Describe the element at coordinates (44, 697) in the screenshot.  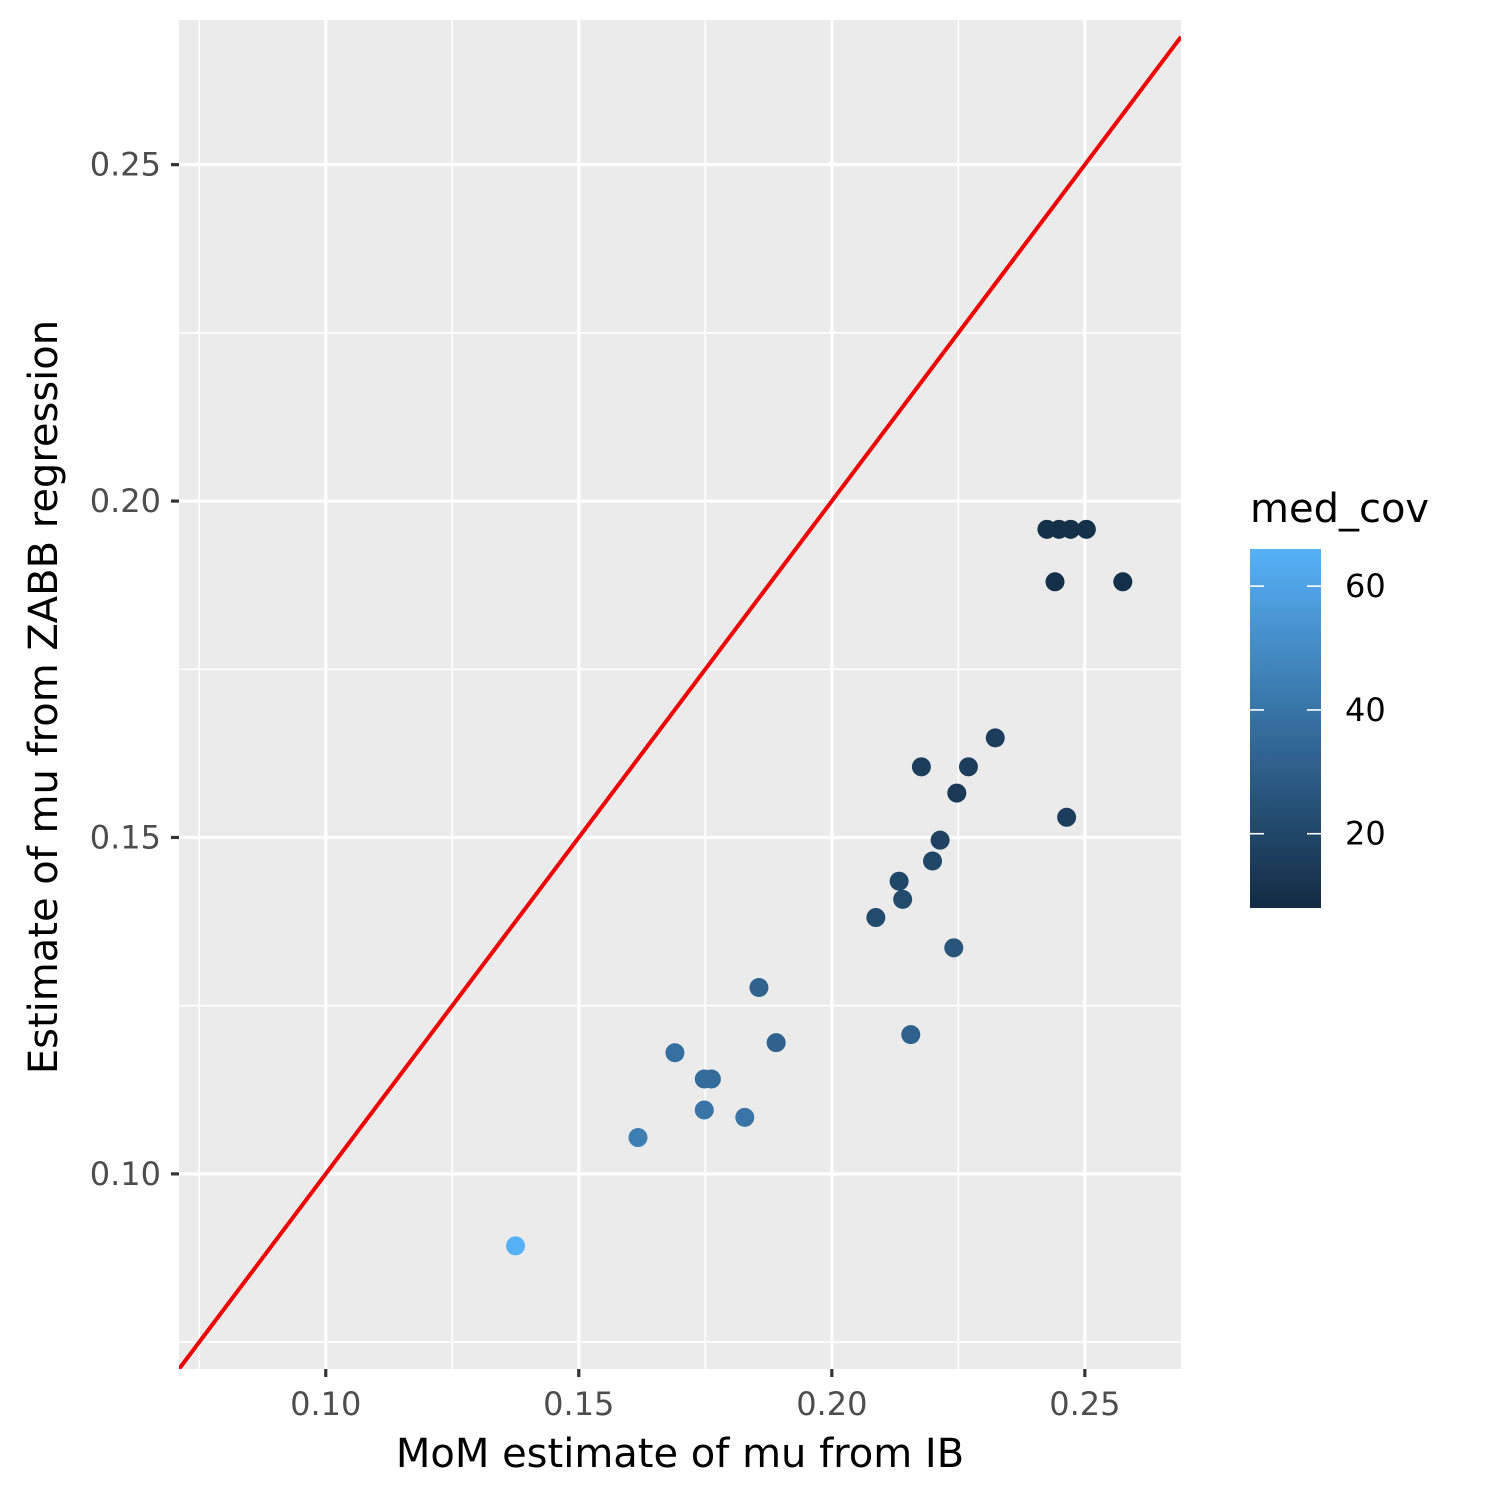
I see `y-axis-title: Estimate of mu from ZABB regression` at that location.